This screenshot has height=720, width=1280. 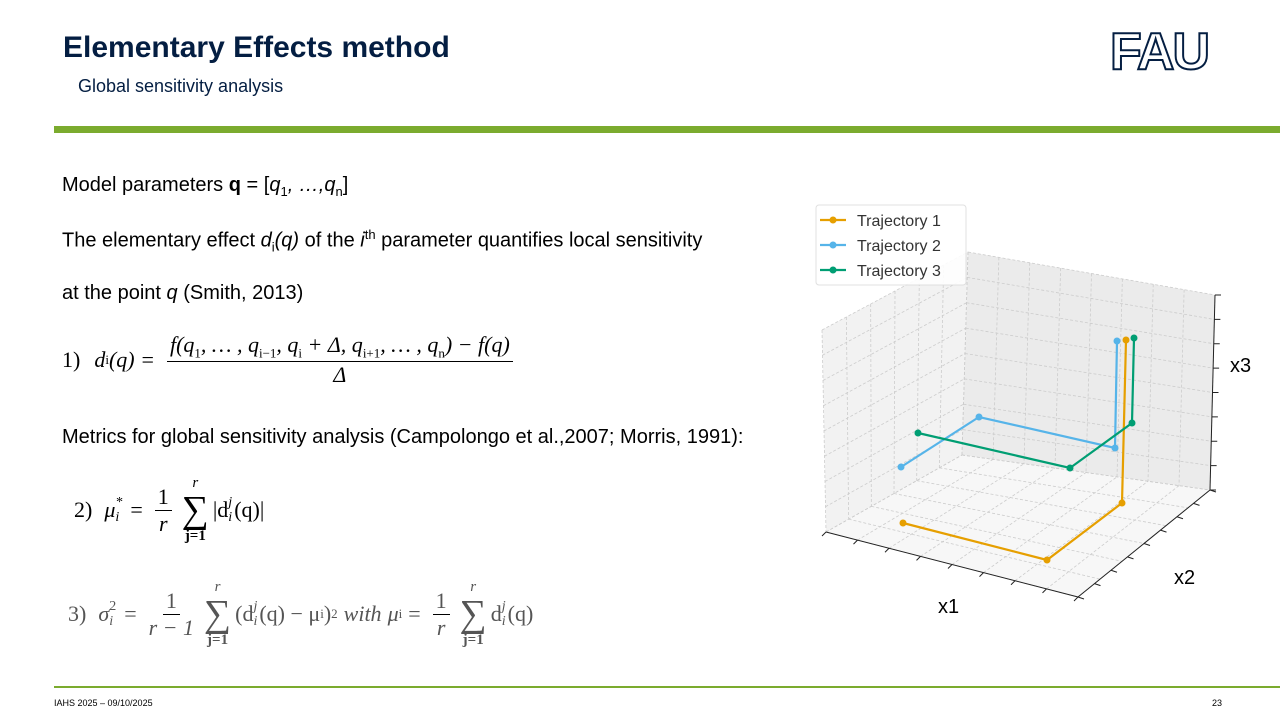 I want to click on subtitle: Global sensitivity analysis, so click(x=181, y=86).